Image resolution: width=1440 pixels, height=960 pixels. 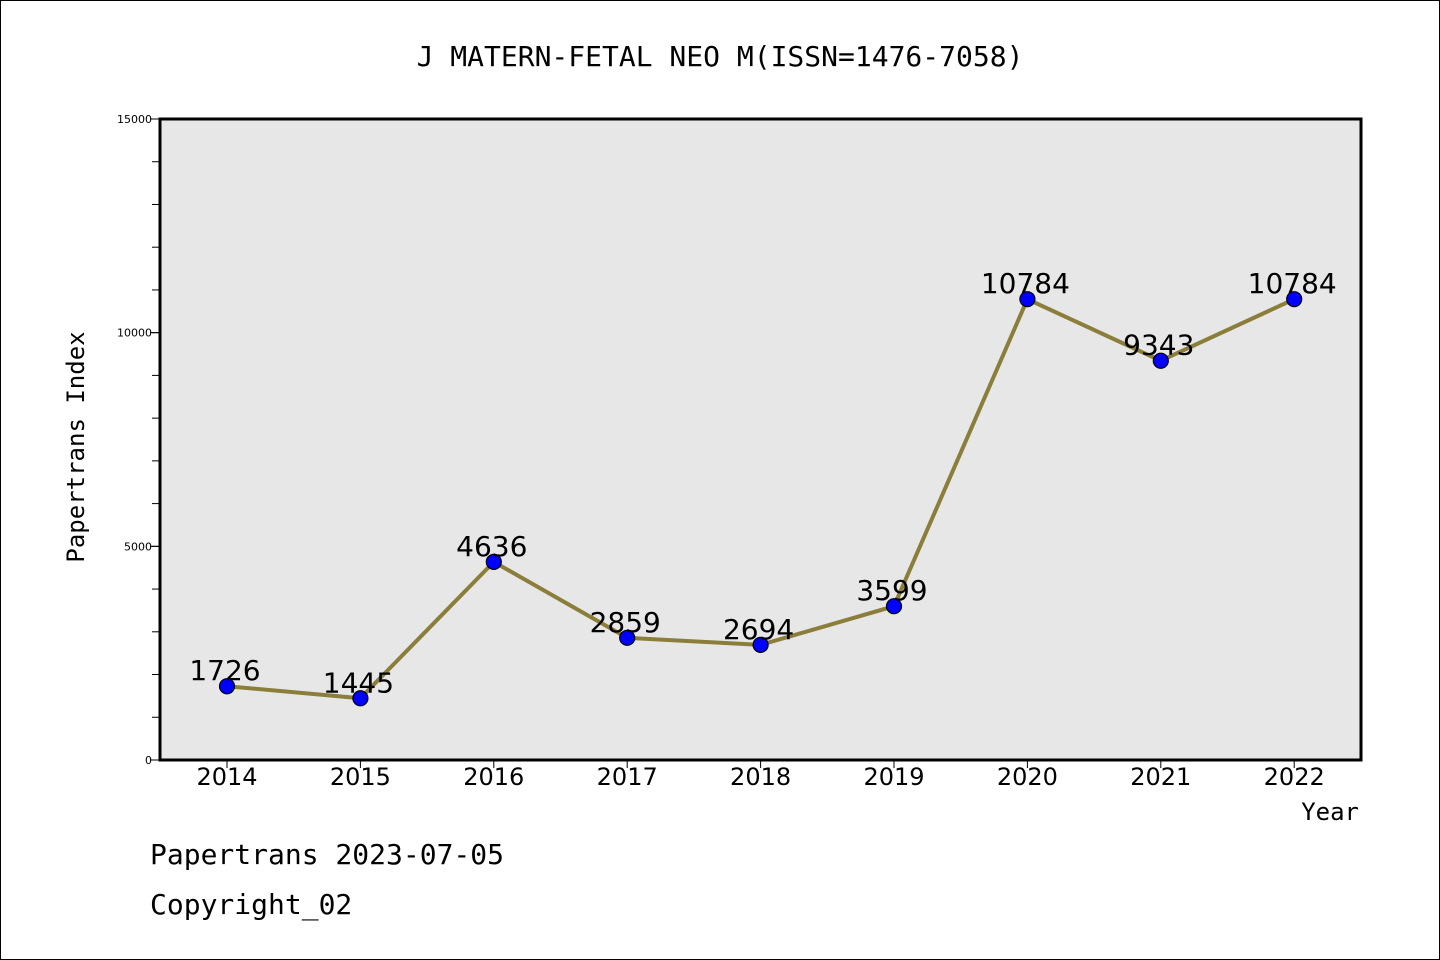 I want to click on y-axis-ticks: 0 5000 10000 15000, so click(x=138, y=440).